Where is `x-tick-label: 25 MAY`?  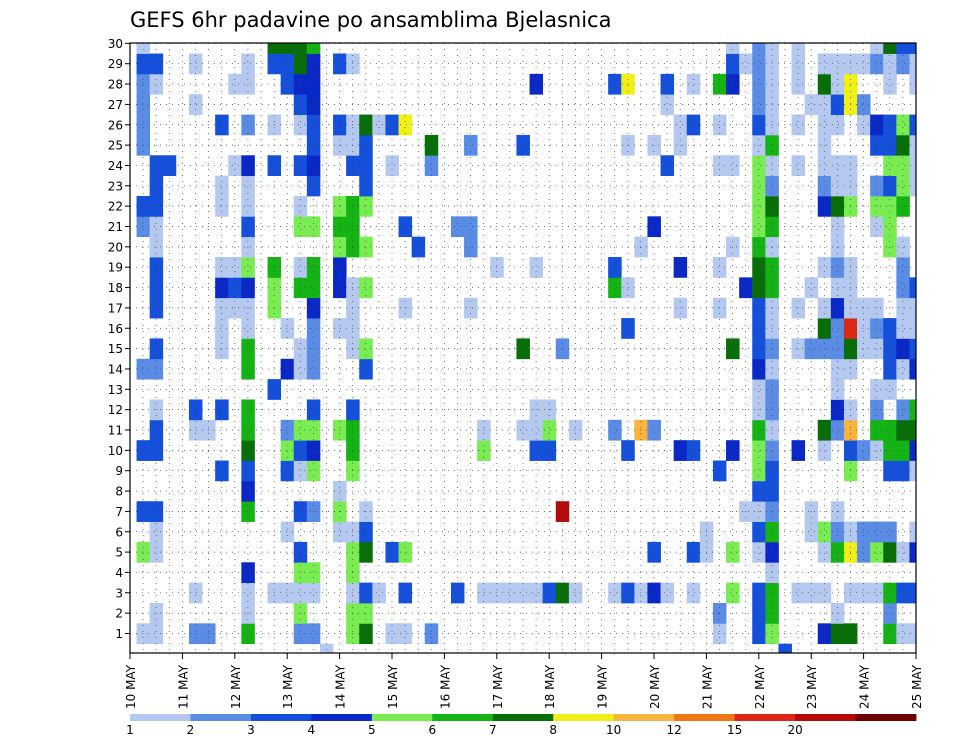 x-tick-label: 25 MAY is located at coordinates (917, 686).